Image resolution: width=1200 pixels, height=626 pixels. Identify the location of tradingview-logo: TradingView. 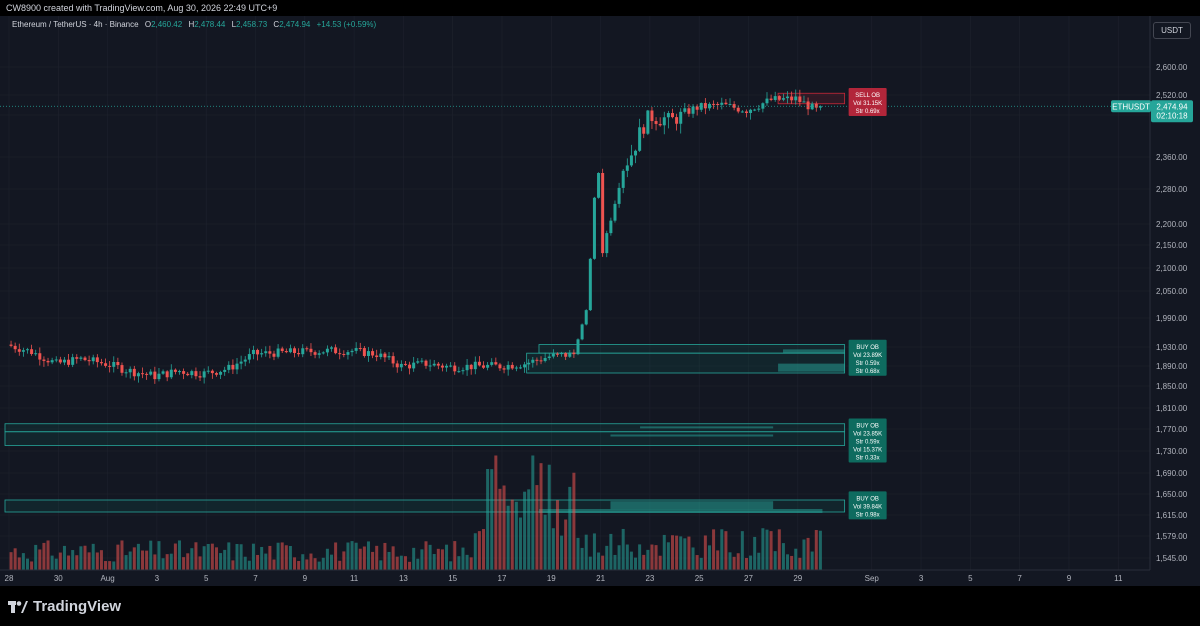
(64, 606).